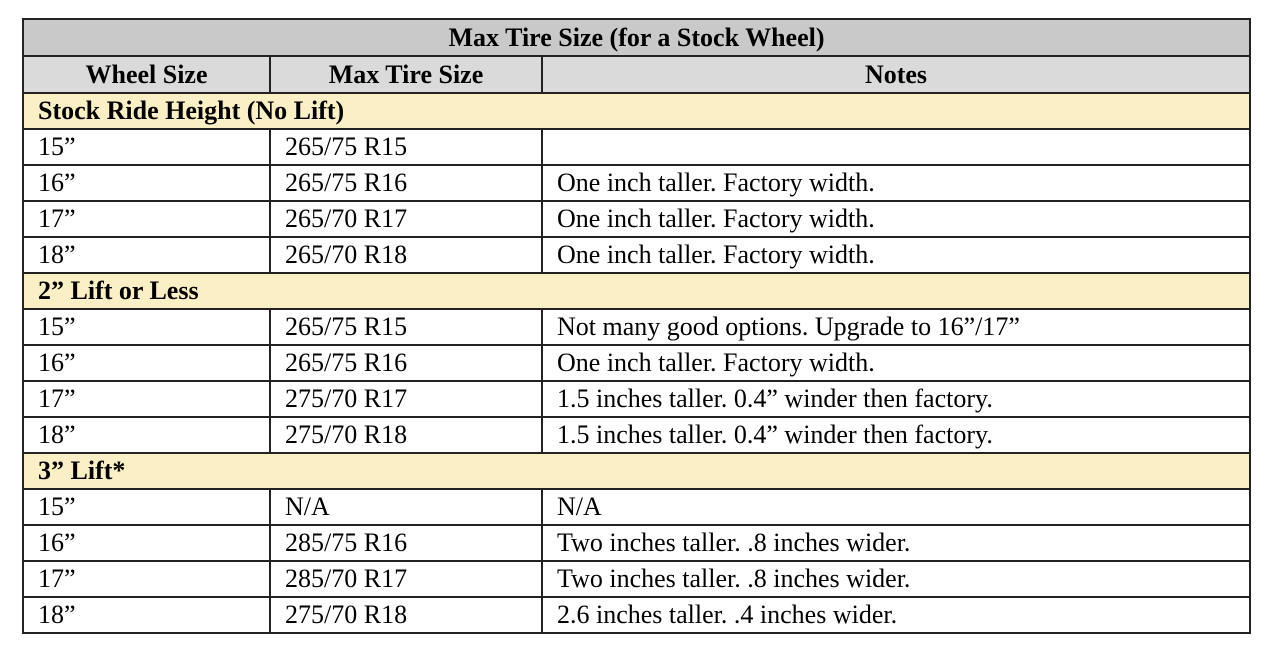 This screenshot has width=1279, height=672. Describe the element at coordinates (406, 74) in the screenshot. I see `column-header-max-tire-size: Max Tire Size` at that location.